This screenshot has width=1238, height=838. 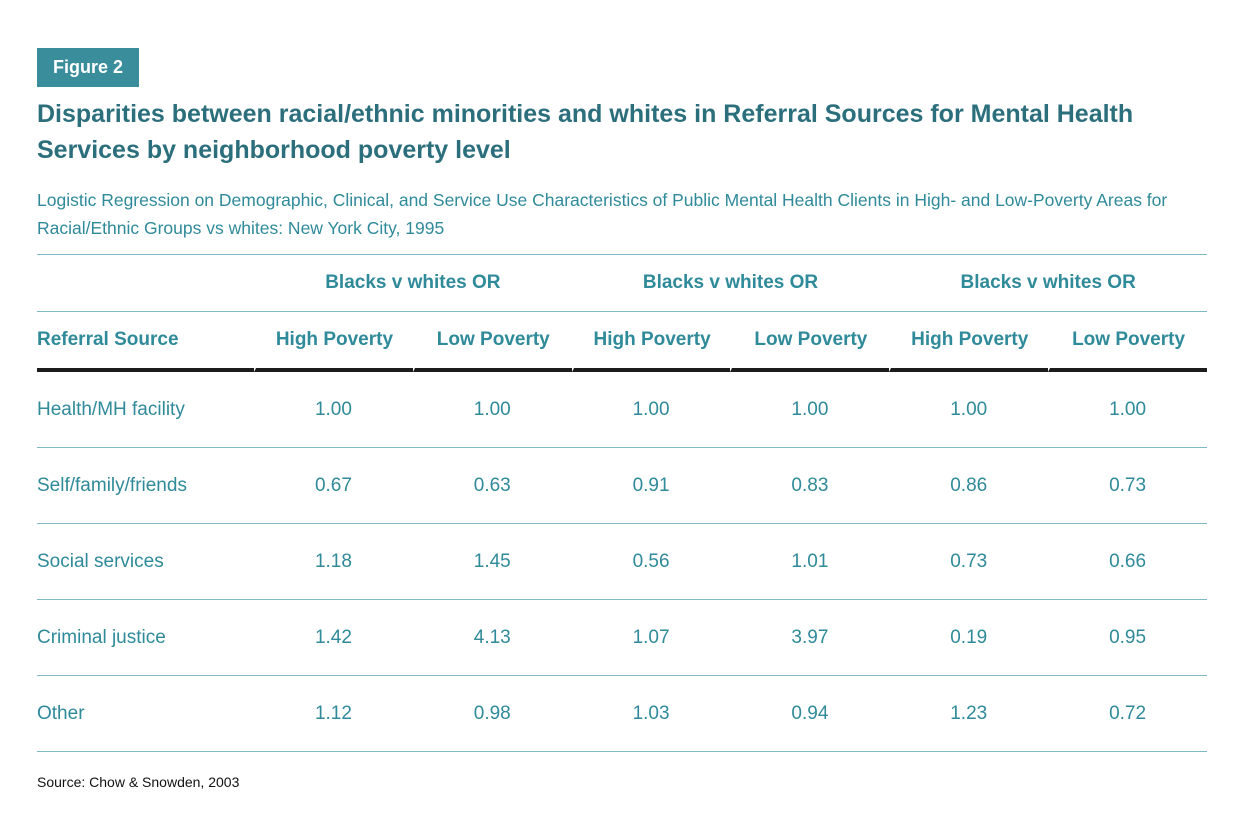 What do you see at coordinates (1127, 638) in the screenshot?
I see `table-cell: 0.95` at bounding box center [1127, 638].